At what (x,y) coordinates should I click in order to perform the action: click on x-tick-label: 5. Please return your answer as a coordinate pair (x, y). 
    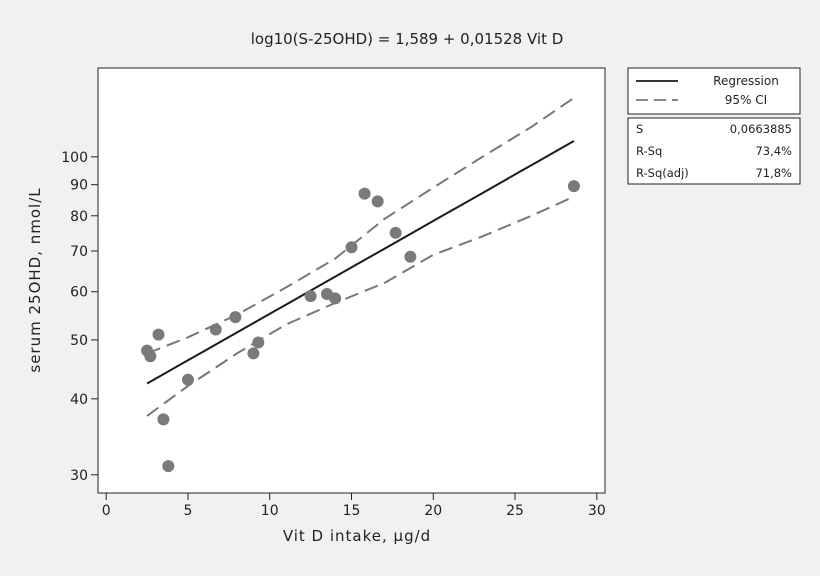
    Looking at the image, I should click on (187, 511).